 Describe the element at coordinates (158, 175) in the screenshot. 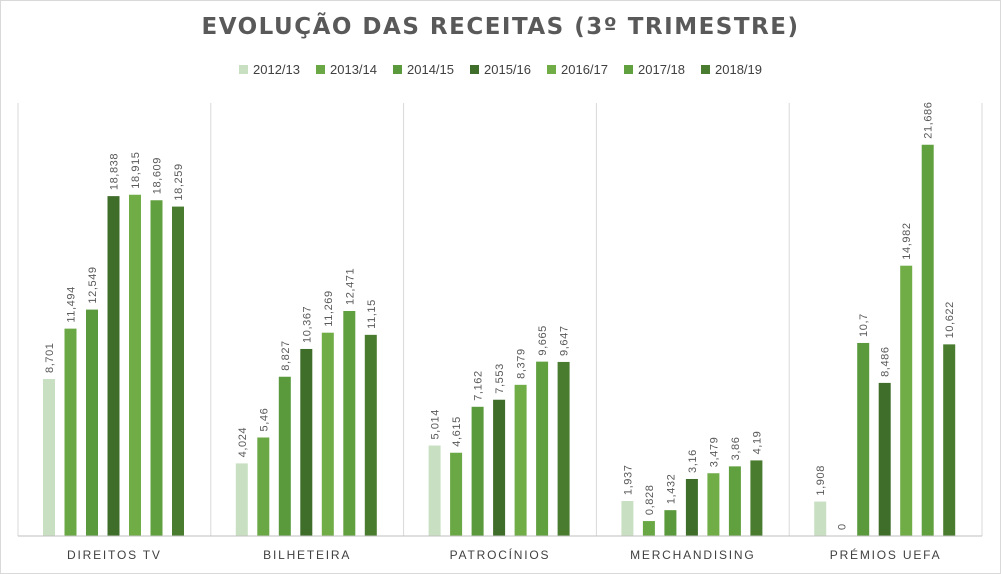

I see `bar-value-label: 18,609` at that location.